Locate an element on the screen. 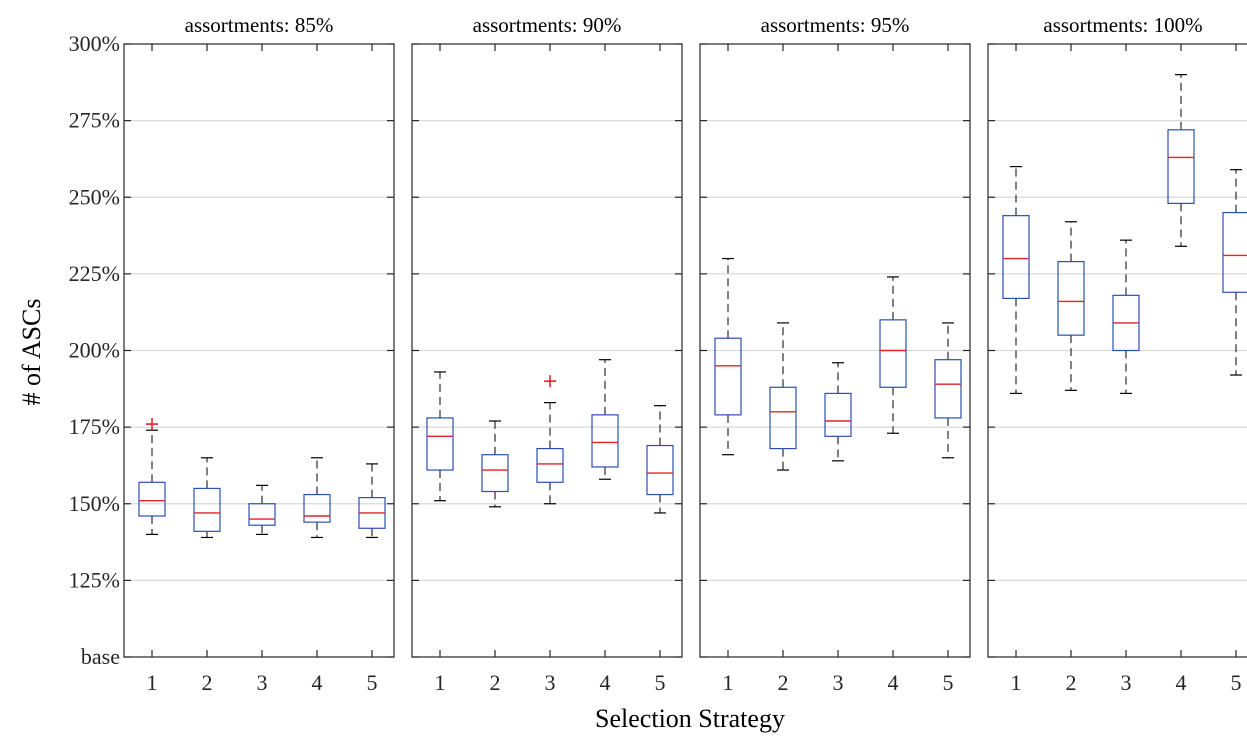 Image resolution: width=1247 pixels, height=740 pixels. y-tick-label: 225% is located at coordinates (94, 273).